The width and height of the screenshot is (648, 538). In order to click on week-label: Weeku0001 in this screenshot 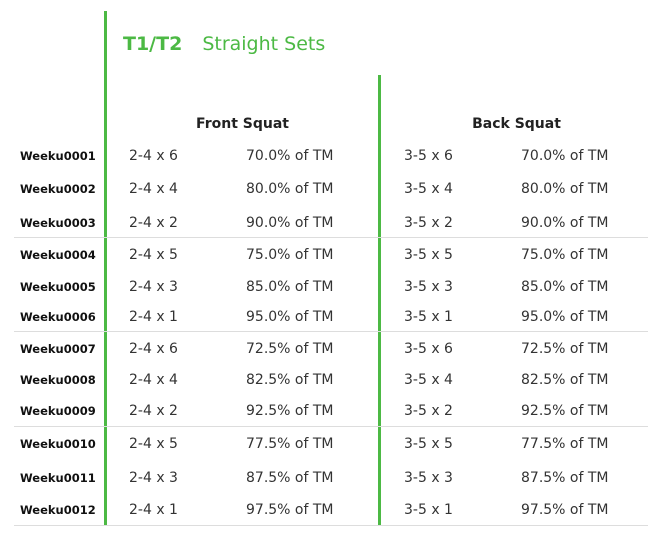, I will do `click(58, 156)`.